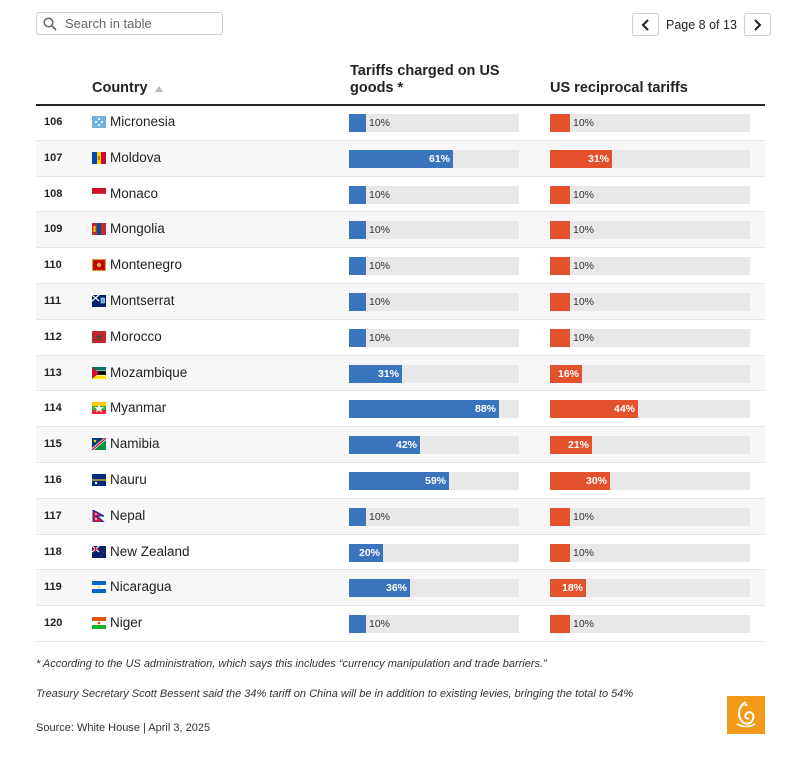  I want to click on row-rank: 114, so click(53, 408).